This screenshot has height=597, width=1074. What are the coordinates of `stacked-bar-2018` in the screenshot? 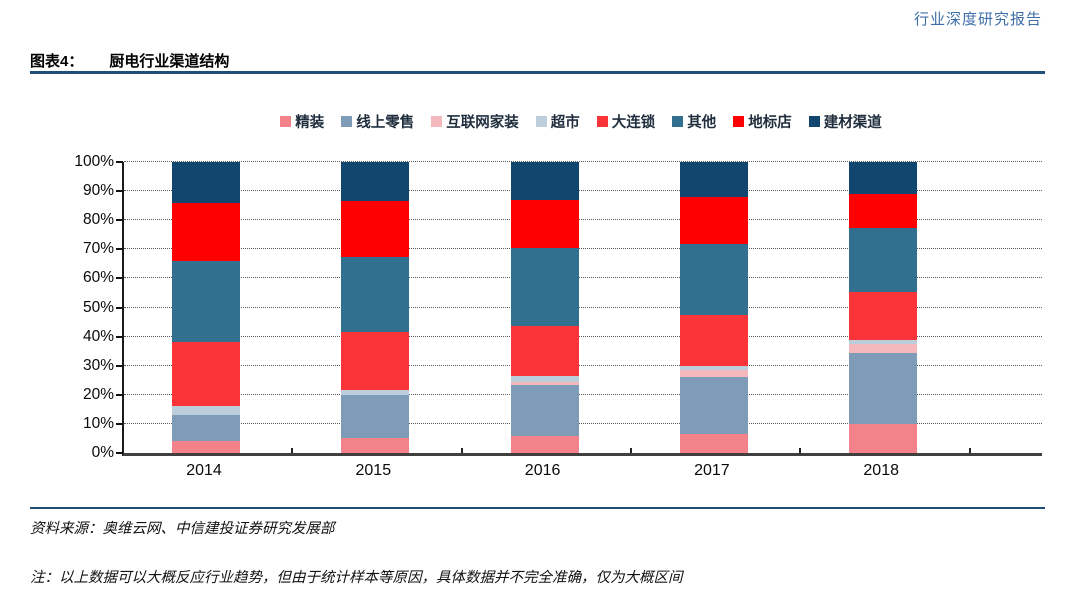 It's located at (883, 307).